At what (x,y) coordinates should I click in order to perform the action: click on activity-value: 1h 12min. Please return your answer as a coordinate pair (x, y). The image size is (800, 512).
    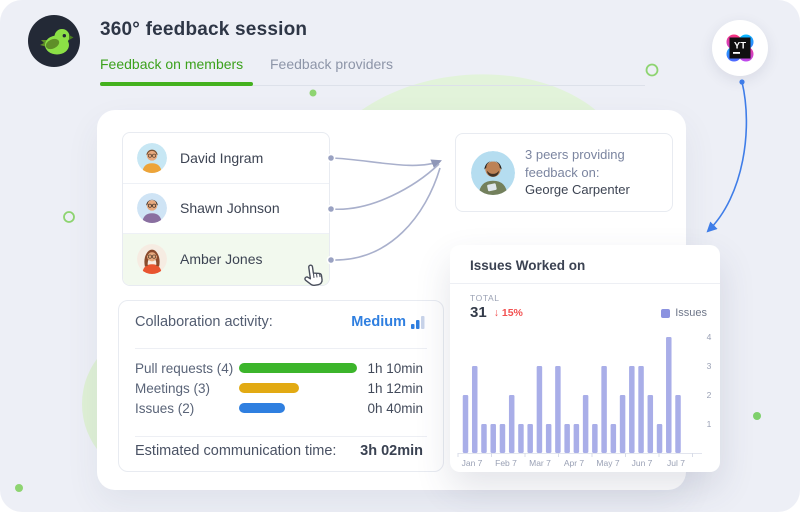
    Looking at the image, I should click on (395, 388).